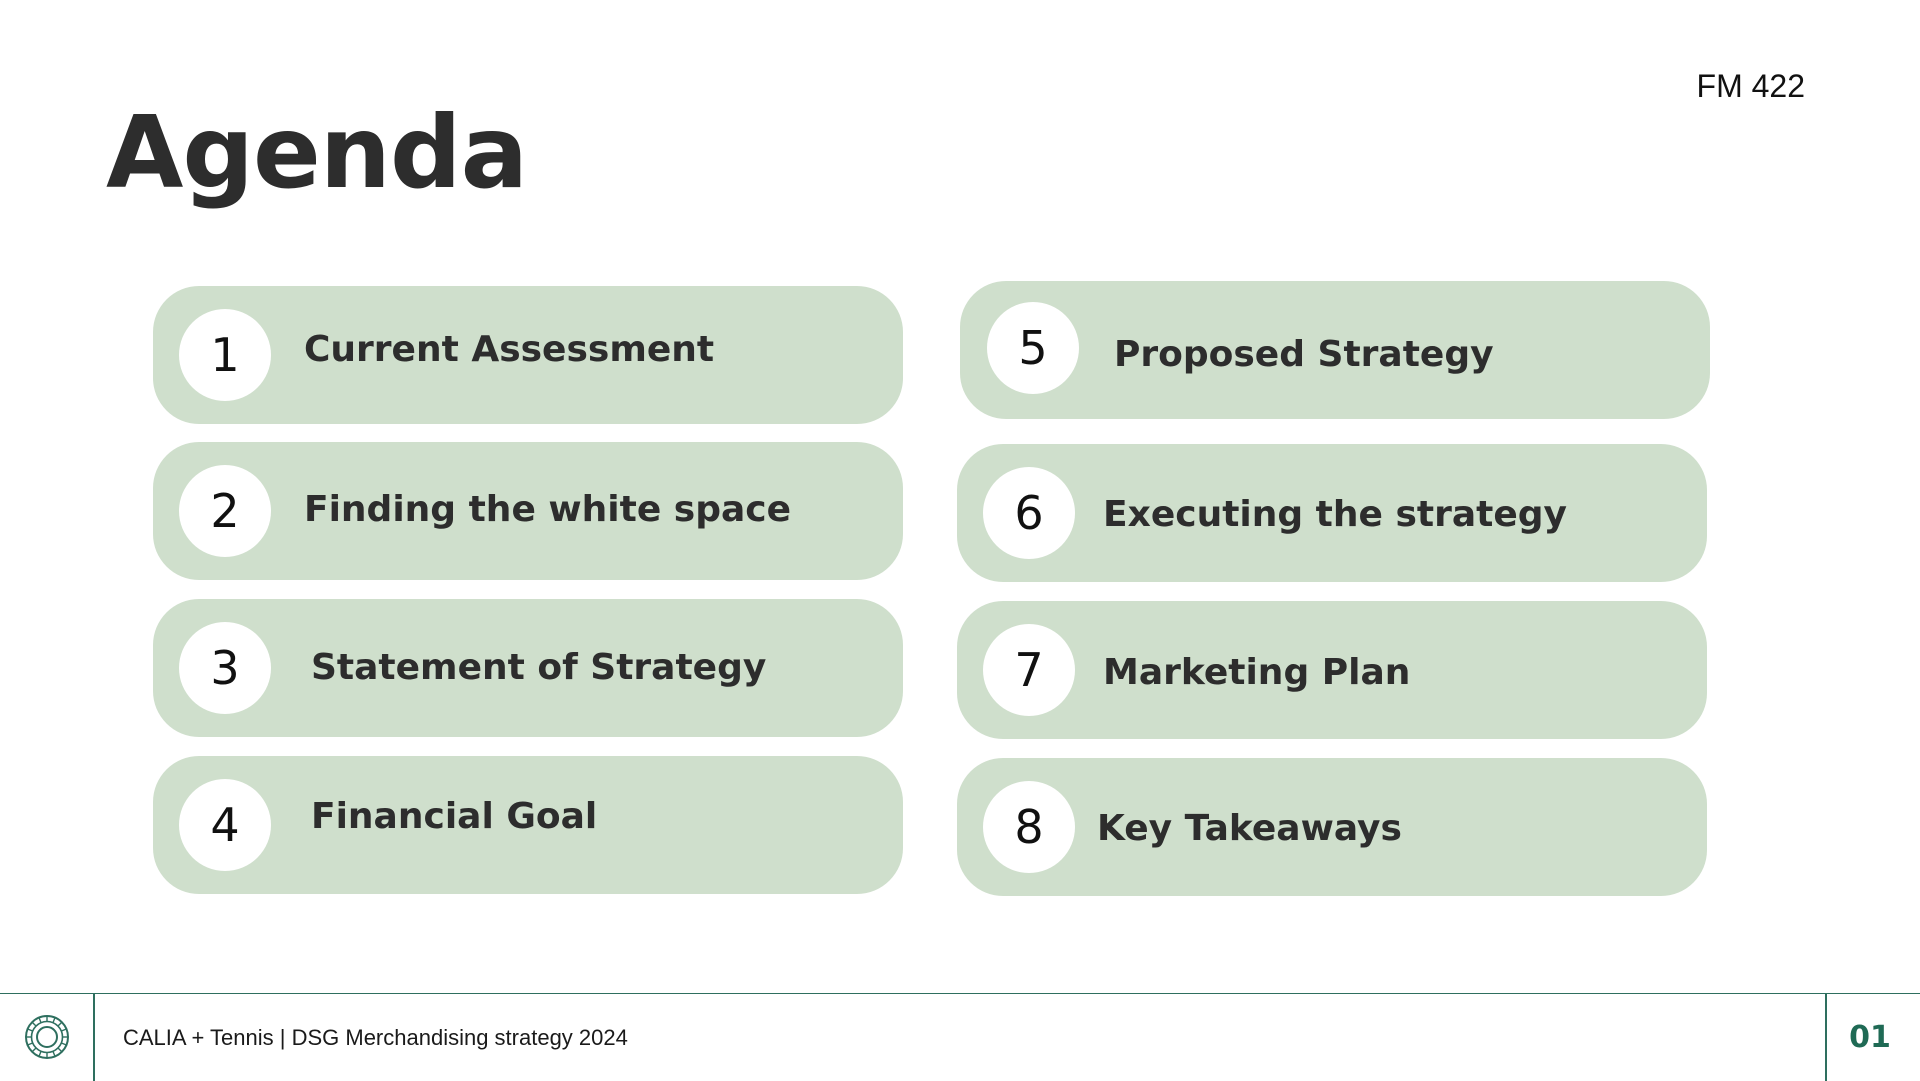  Describe the element at coordinates (225, 668) in the screenshot. I see `agenda-number-badge: 3` at that location.